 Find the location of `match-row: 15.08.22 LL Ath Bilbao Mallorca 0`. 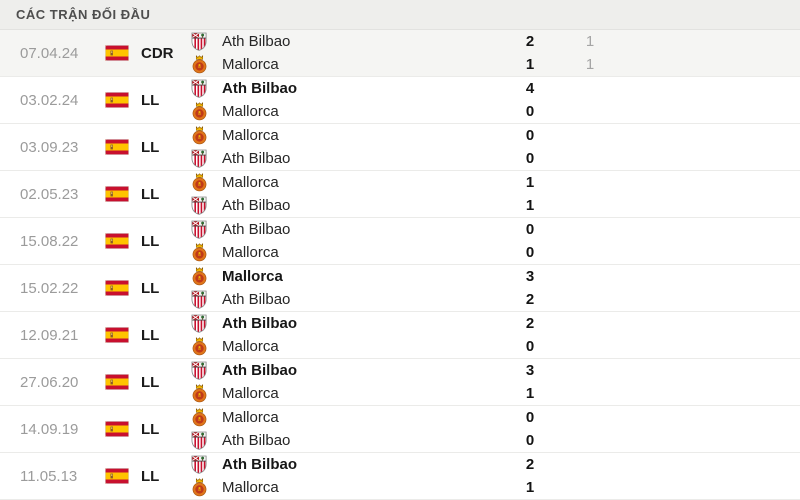

match-row: 15.08.22 LL Ath Bilbao Mallorca 0 is located at coordinates (400, 241).